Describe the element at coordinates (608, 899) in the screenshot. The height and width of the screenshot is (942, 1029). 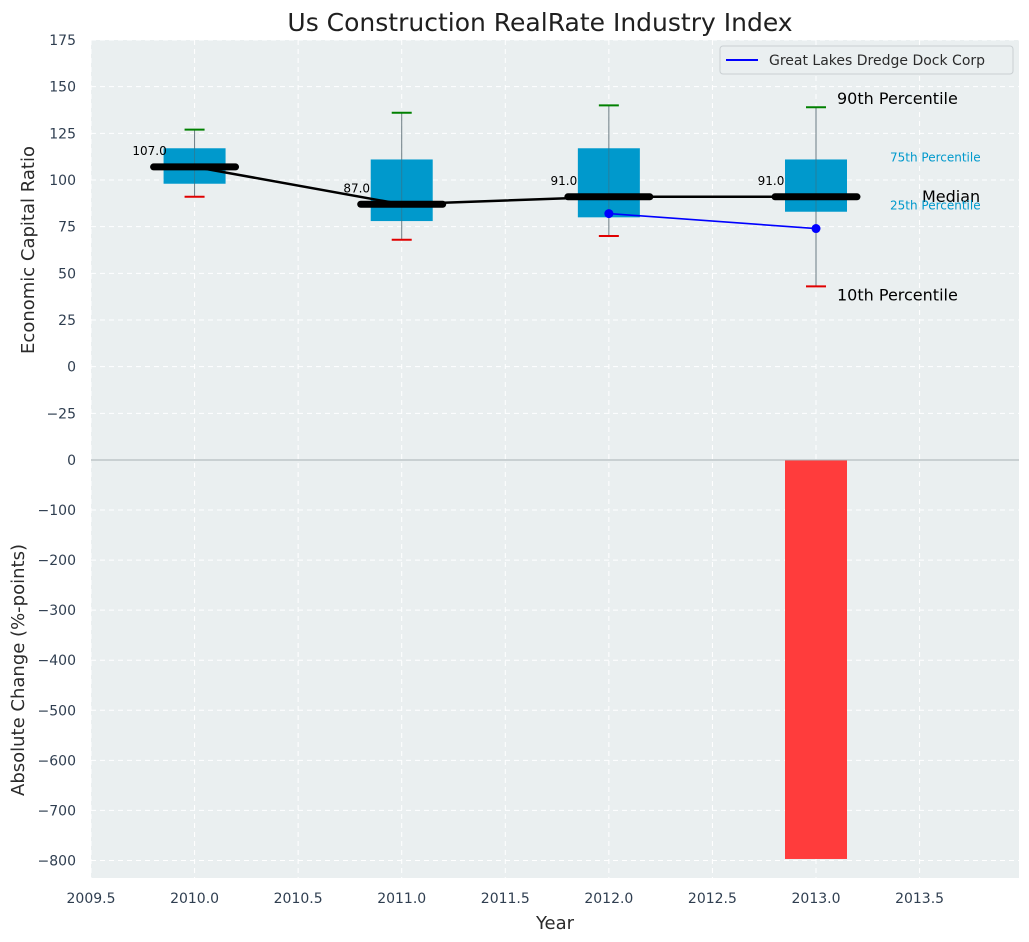
I see `x-tick-label: 2012.0` at that location.